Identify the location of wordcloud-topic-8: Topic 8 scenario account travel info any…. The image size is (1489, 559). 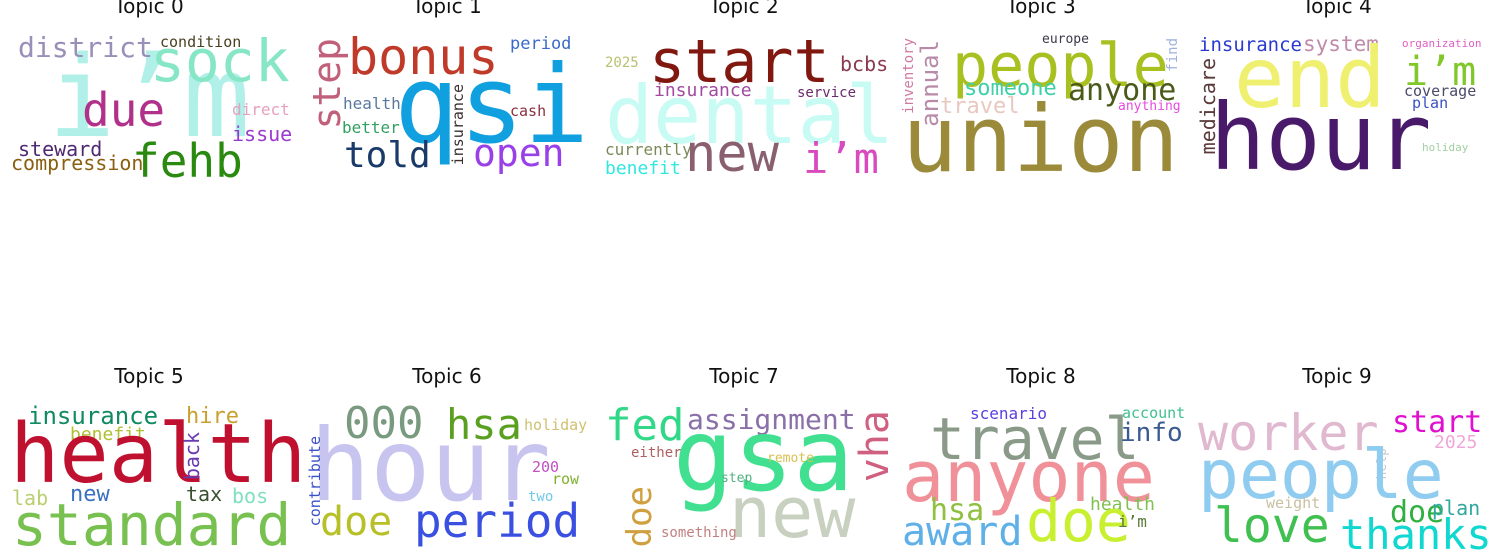
(1043, 459).